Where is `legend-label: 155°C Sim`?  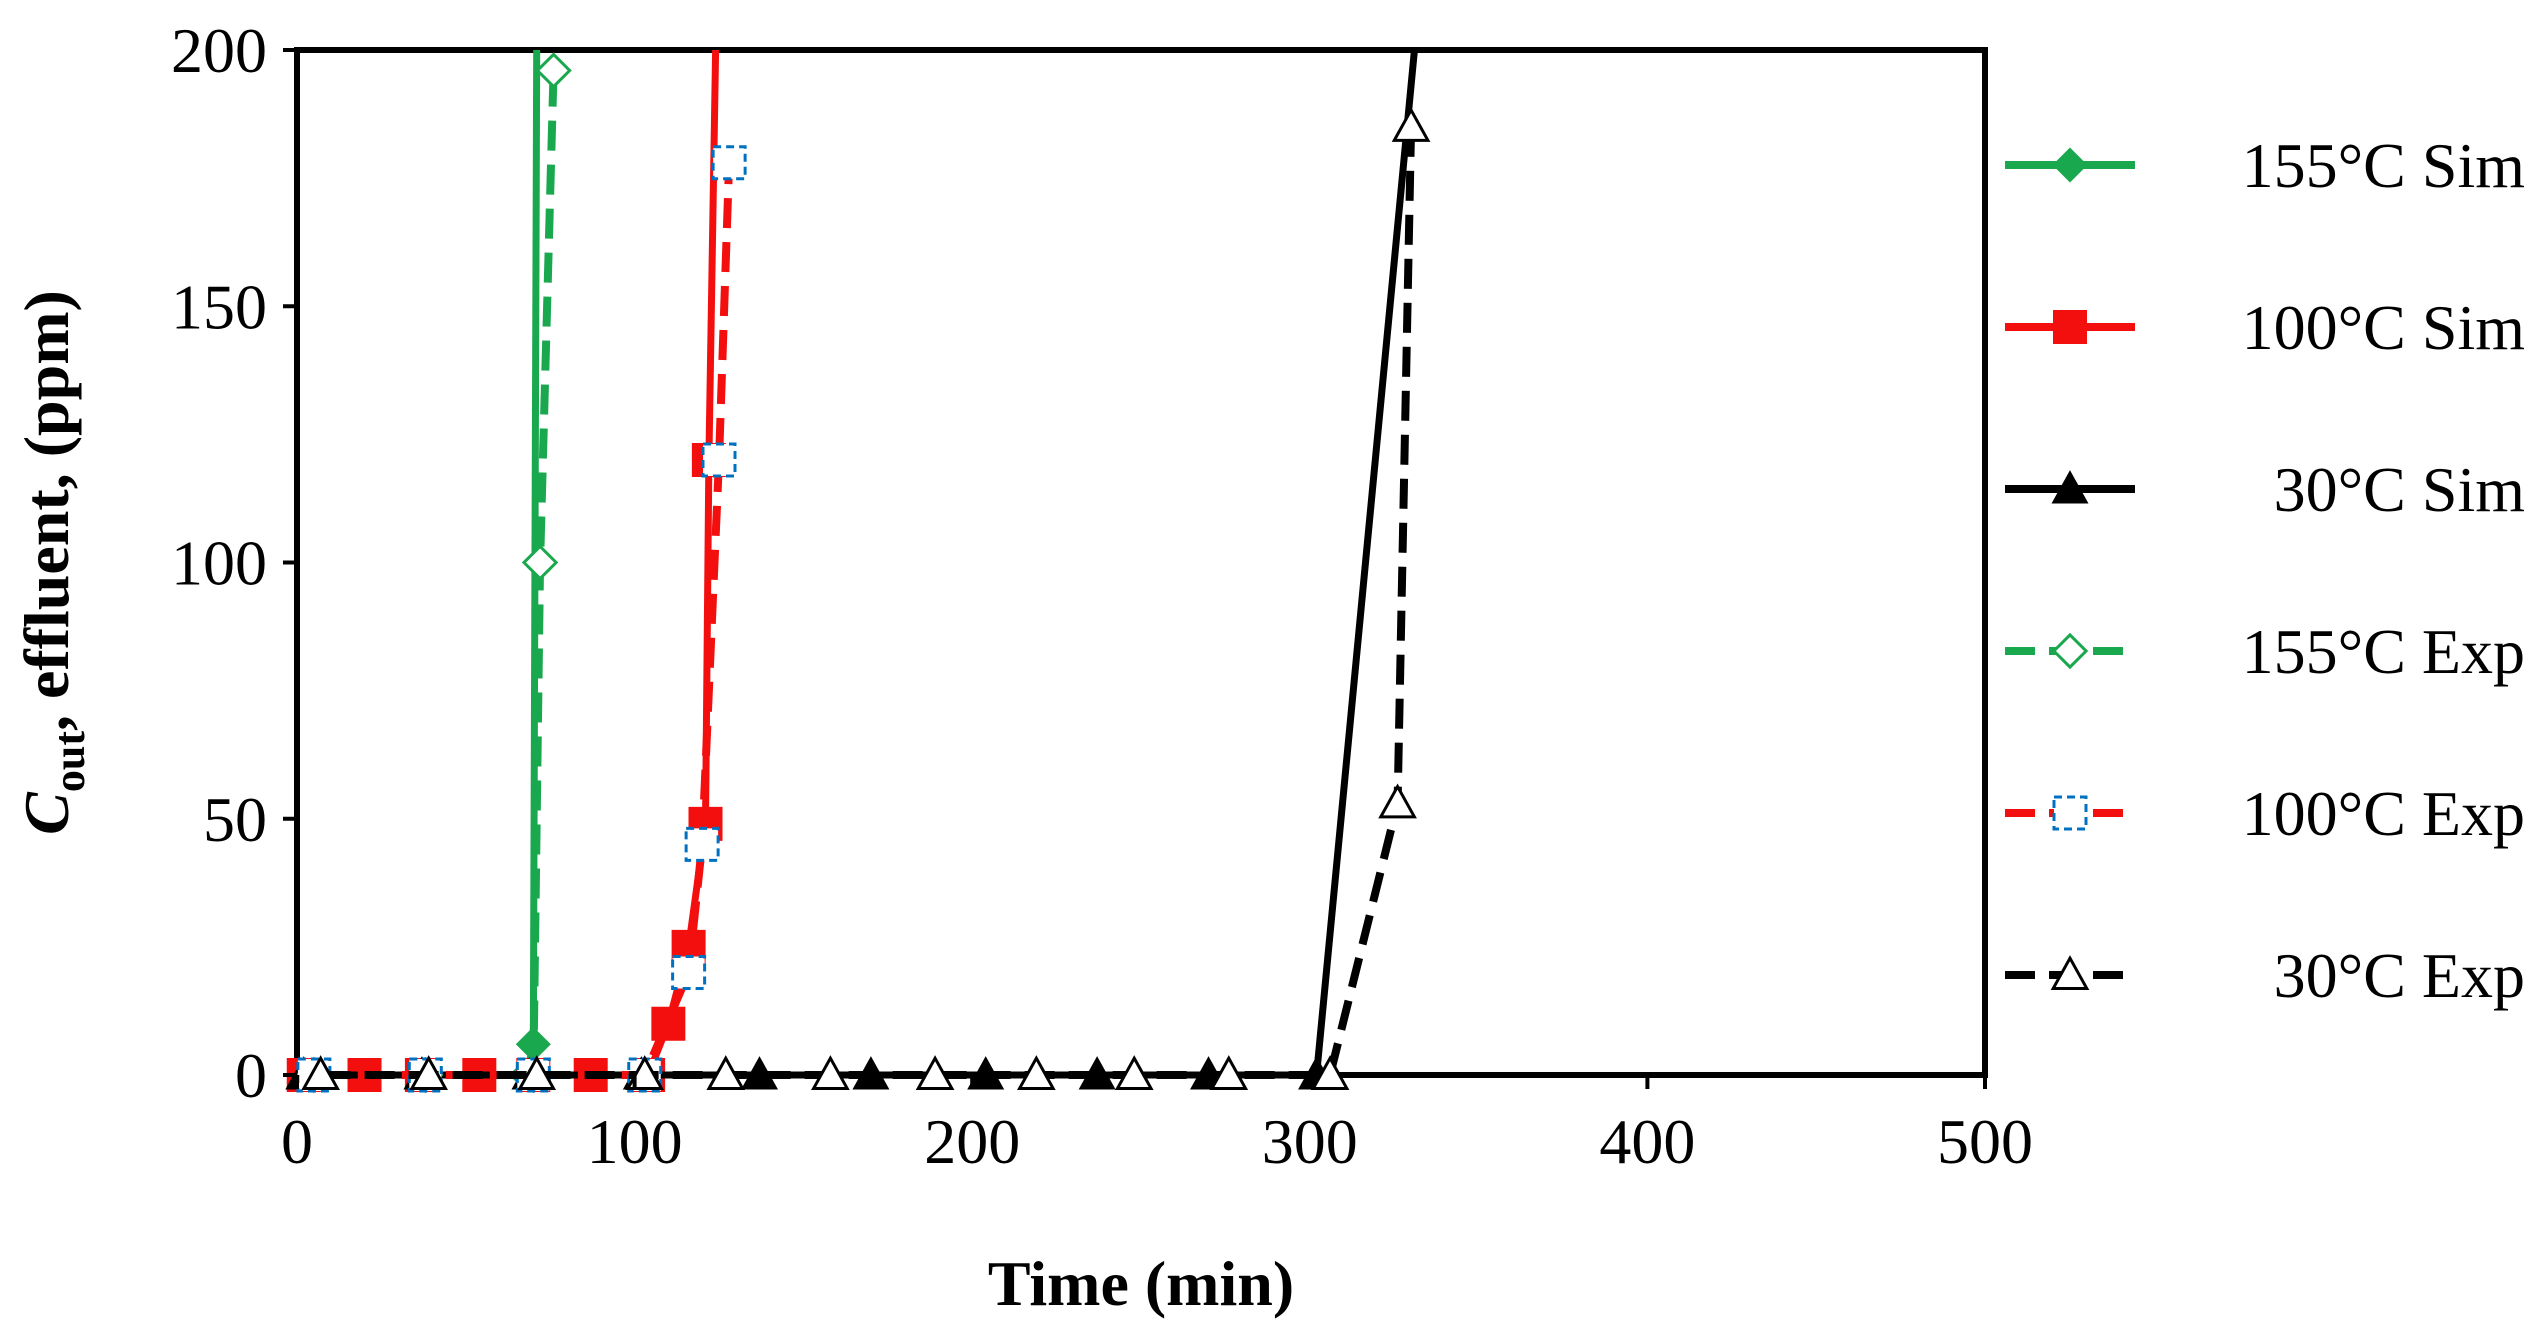
legend-label: 155°C Sim is located at coordinates (2383, 165).